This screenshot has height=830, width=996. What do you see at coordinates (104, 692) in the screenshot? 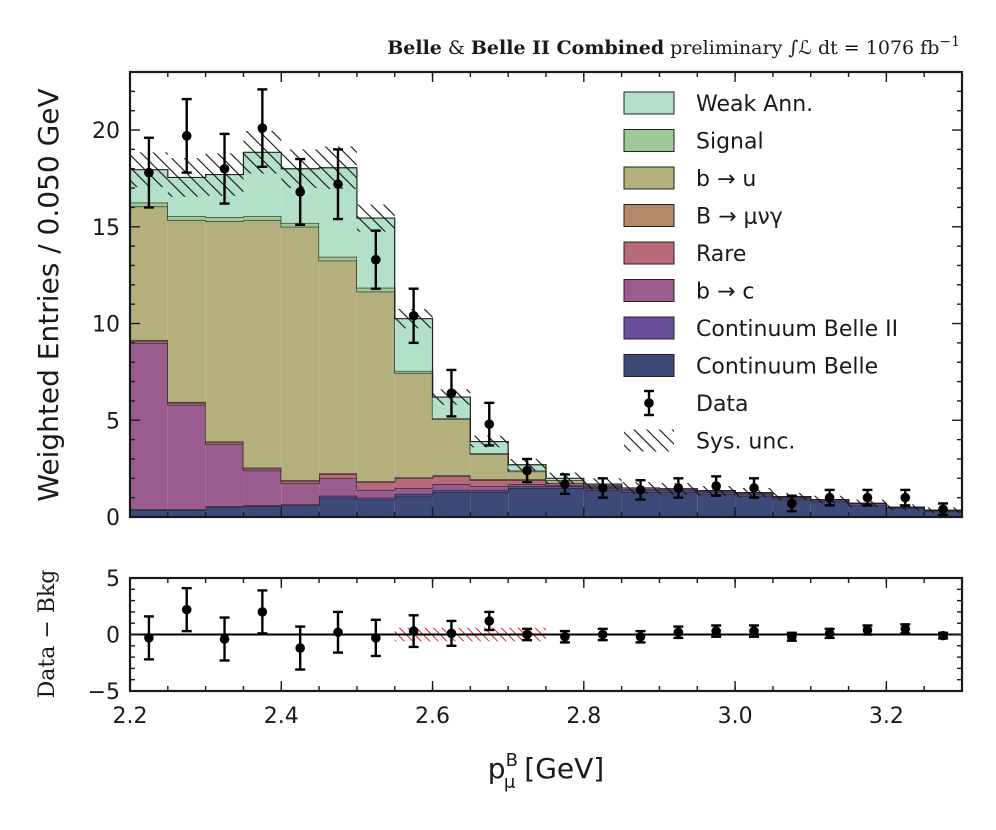
I see `ratio-ytick-label-0: −5` at bounding box center [104, 692].